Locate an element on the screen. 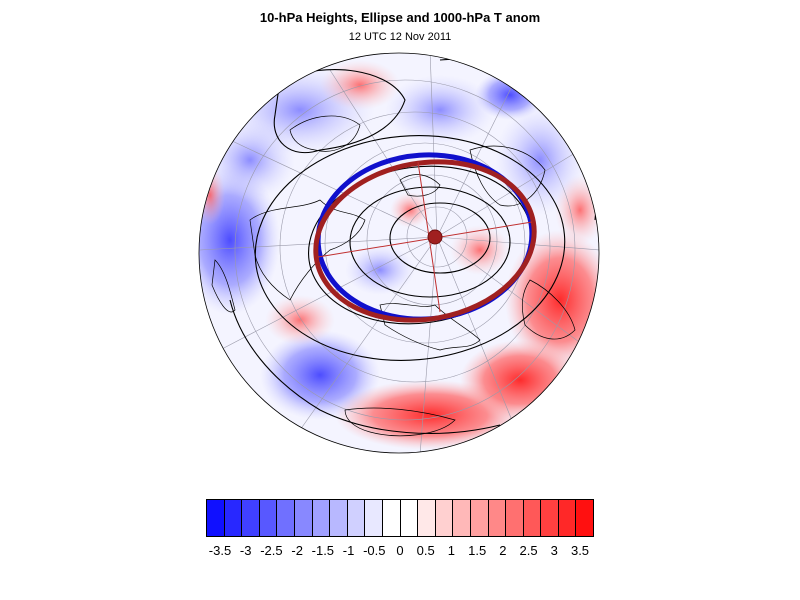 The image size is (800, 600). colorbar-tick-label: -0.5 is located at coordinates (374, 550).